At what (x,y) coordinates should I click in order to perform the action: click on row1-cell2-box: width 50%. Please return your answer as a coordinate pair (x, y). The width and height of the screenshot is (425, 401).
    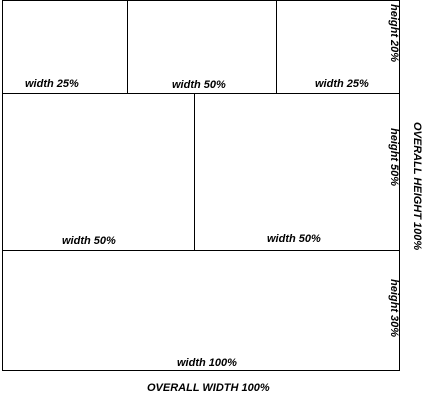
    Looking at the image, I should click on (202, 47).